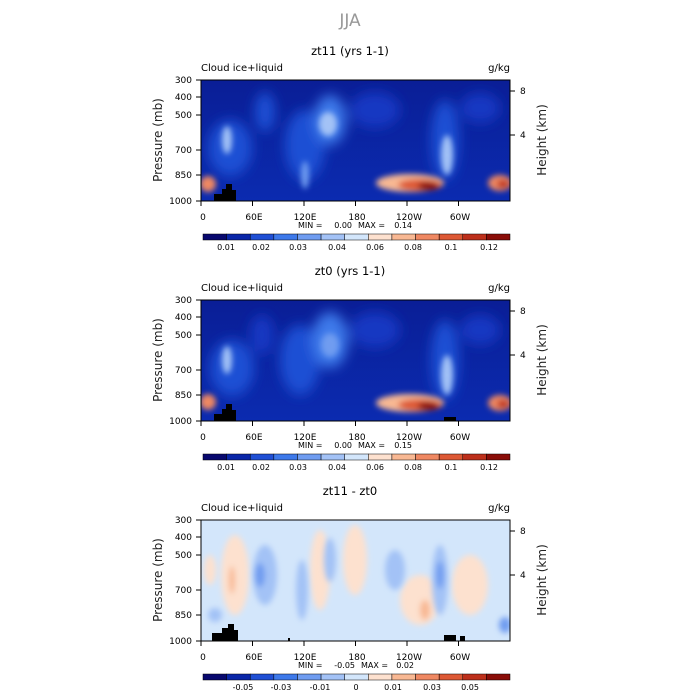  What do you see at coordinates (375, 247) in the screenshot?
I see `colorbar-label: 0.06` at bounding box center [375, 247].